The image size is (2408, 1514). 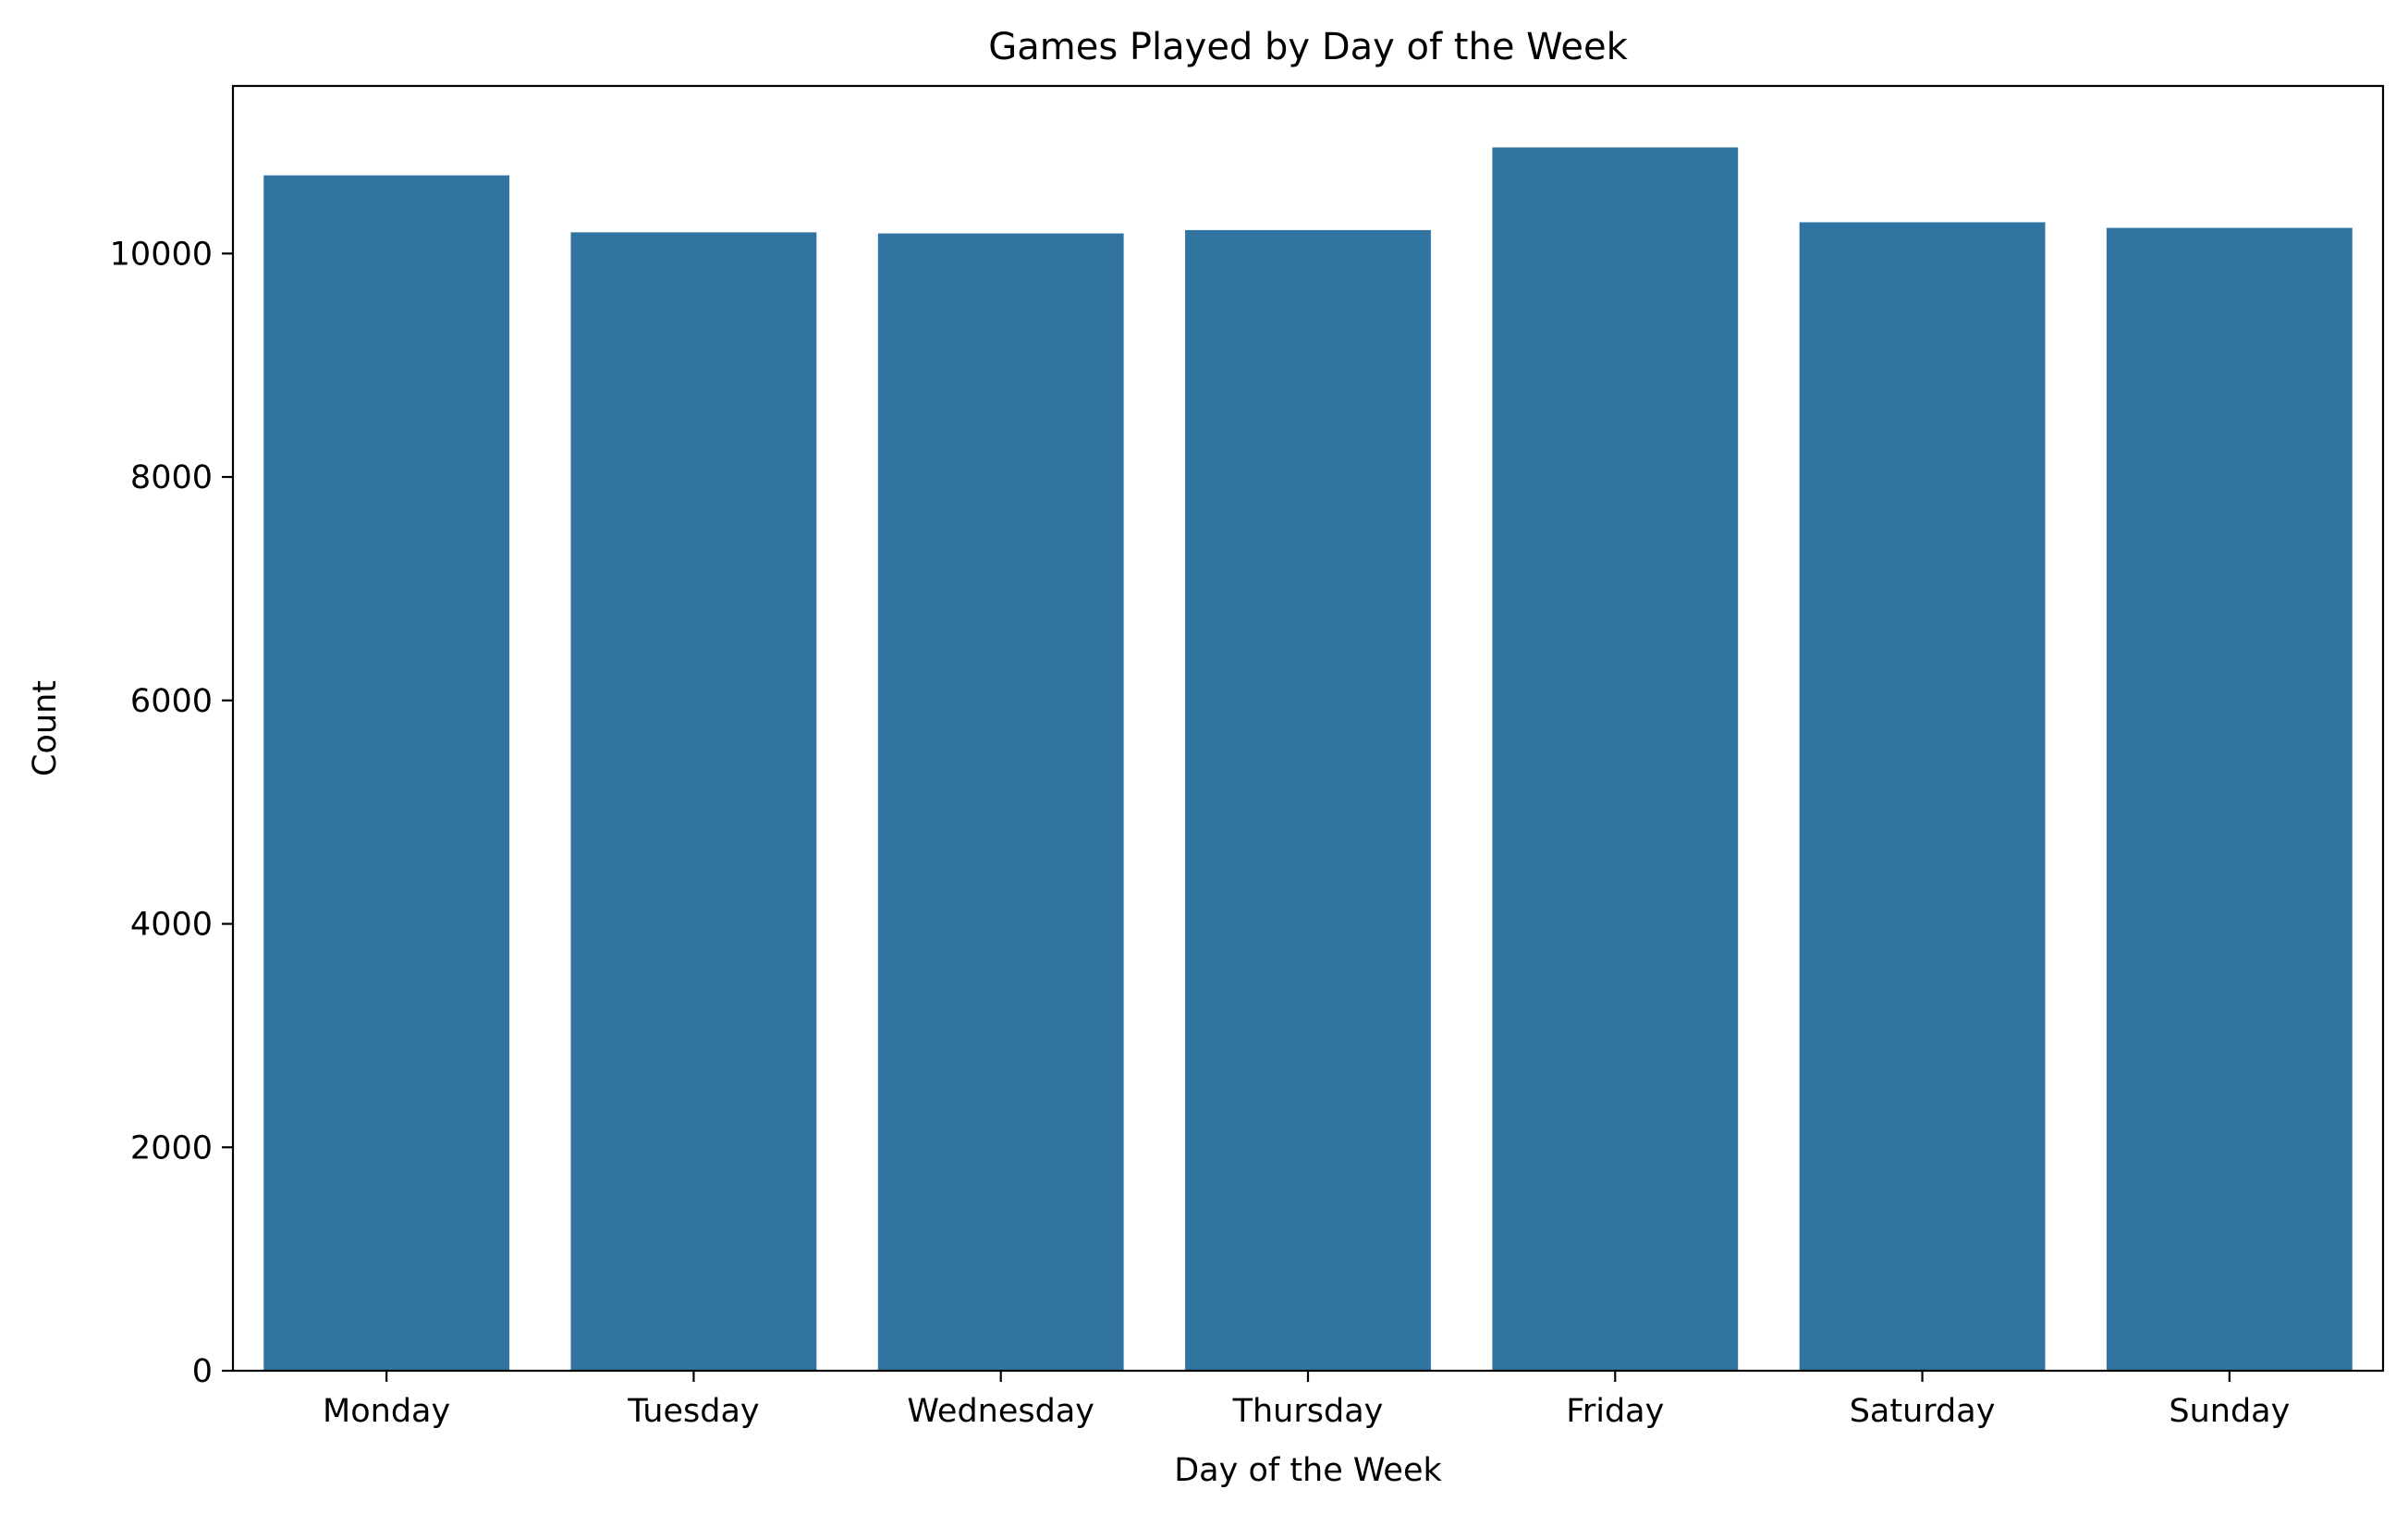 What do you see at coordinates (45, 728) in the screenshot?
I see `y-axis-label: Count` at bounding box center [45, 728].